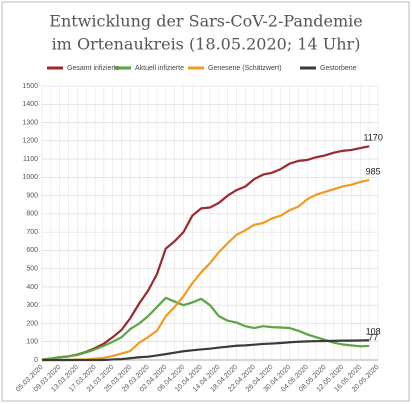 Image resolution: width=412 pixels, height=404 pixels. What do you see at coordinates (93, 68) in the screenshot?
I see `legend-label: Gesamt infizierte` at bounding box center [93, 68].